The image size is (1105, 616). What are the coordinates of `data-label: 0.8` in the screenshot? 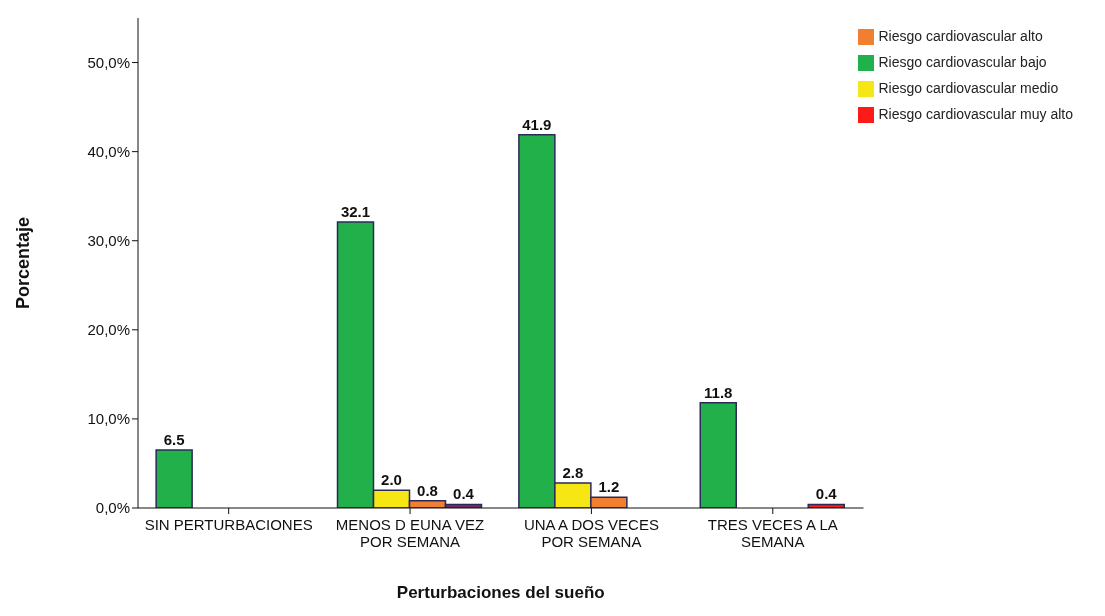 It's located at (427, 490).